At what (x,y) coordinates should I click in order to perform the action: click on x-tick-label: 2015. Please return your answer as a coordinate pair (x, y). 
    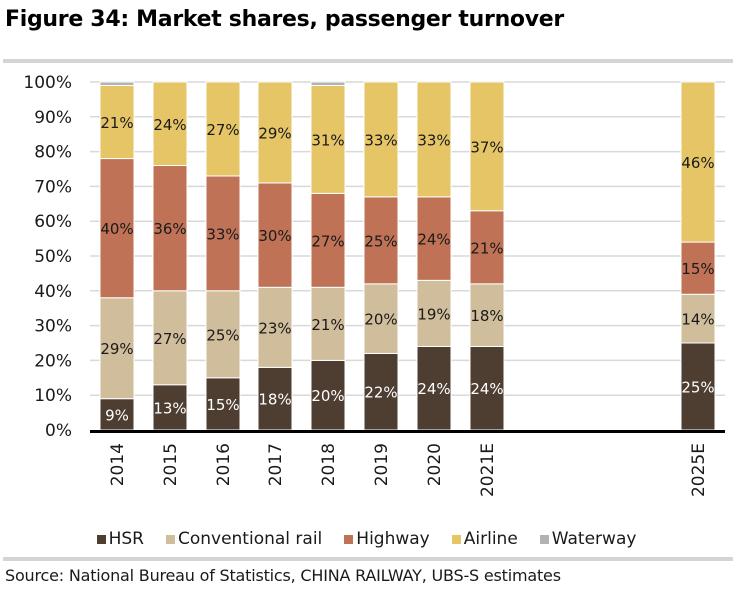
    Looking at the image, I should click on (171, 464).